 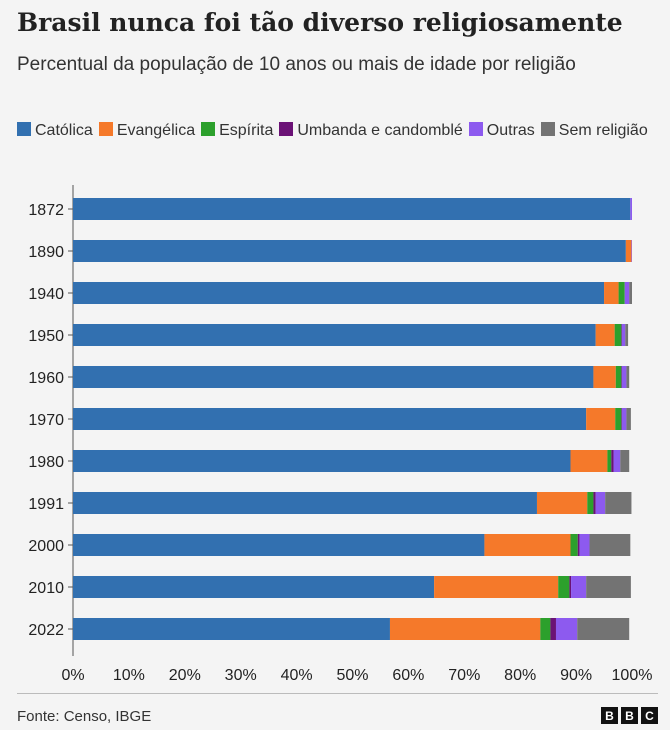 What do you see at coordinates (464, 675) in the screenshot?
I see `x-tick-label: 70%` at bounding box center [464, 675].